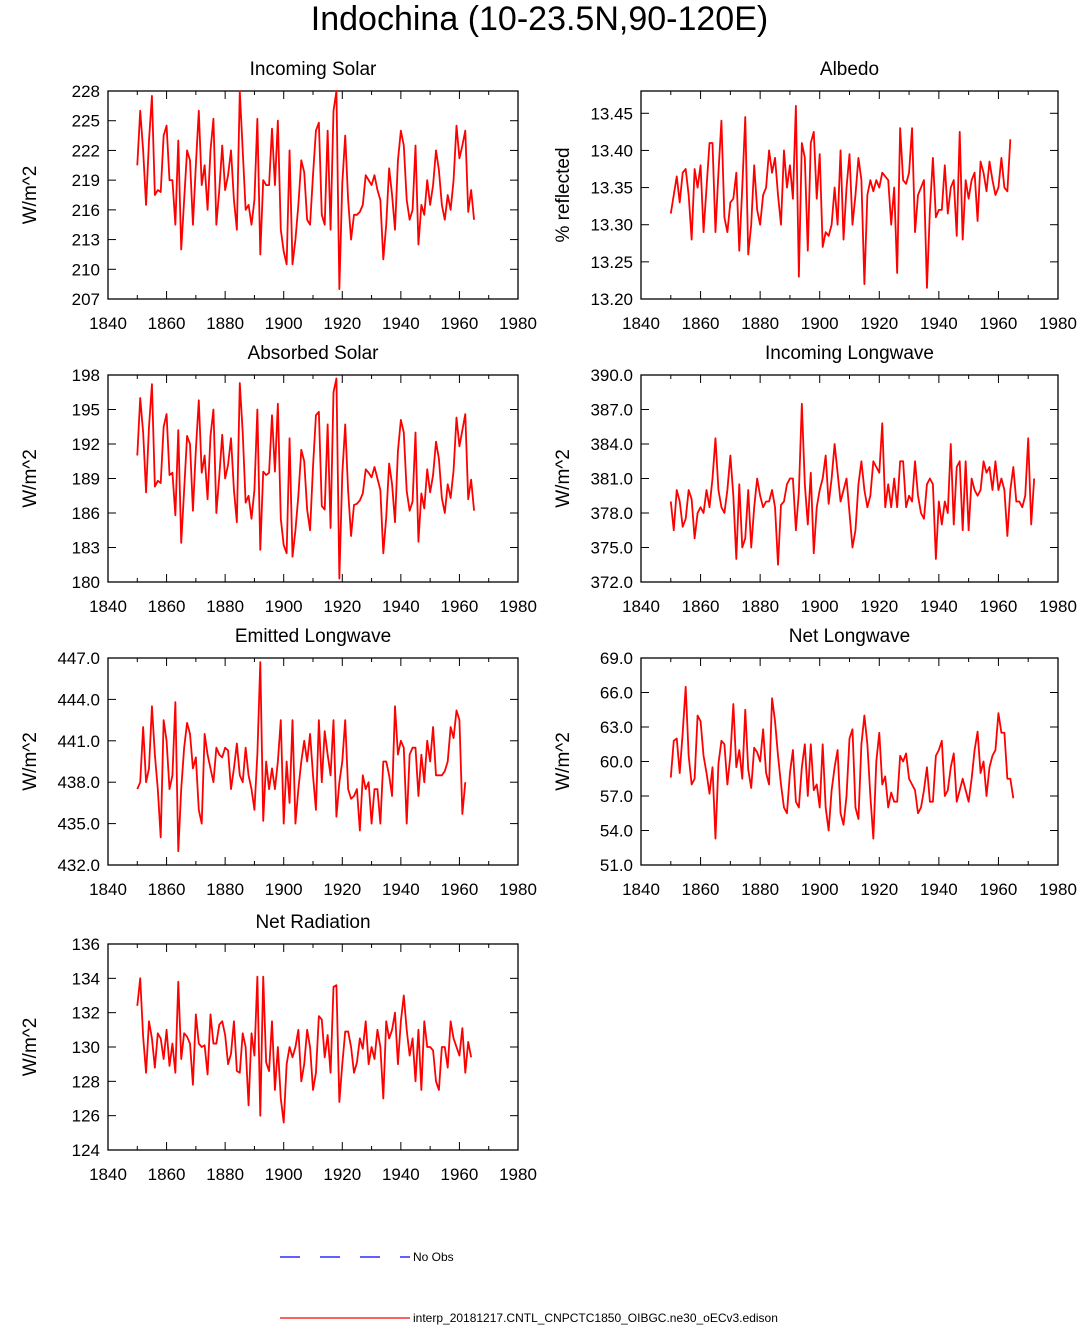 This screenshot has width=1079, height=1327. I want to click on y-tick-label: 51.0, so click(616, 865).